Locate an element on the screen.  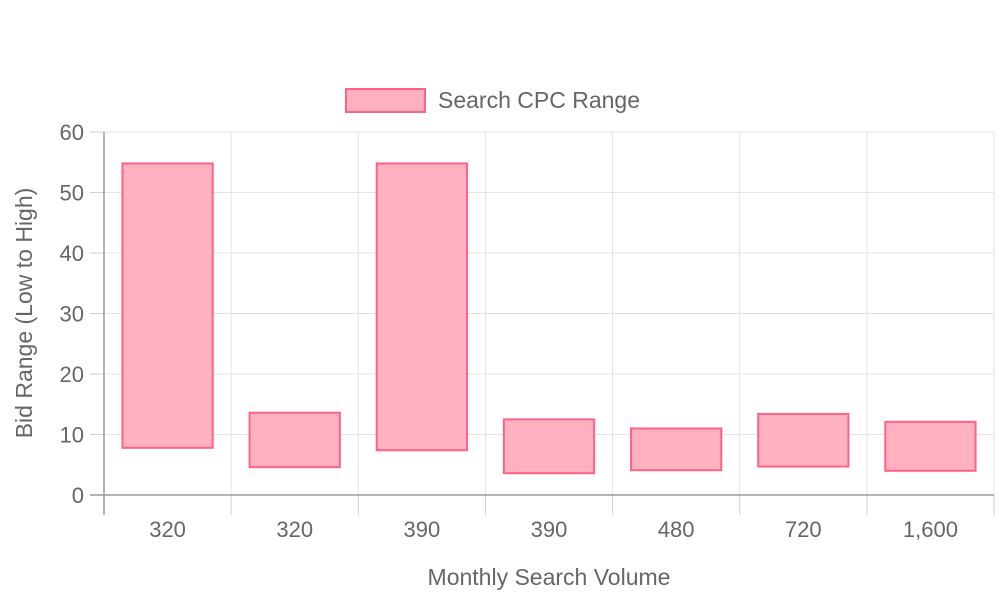
y-tick-label: 10 is located at coordinates (72, 435).